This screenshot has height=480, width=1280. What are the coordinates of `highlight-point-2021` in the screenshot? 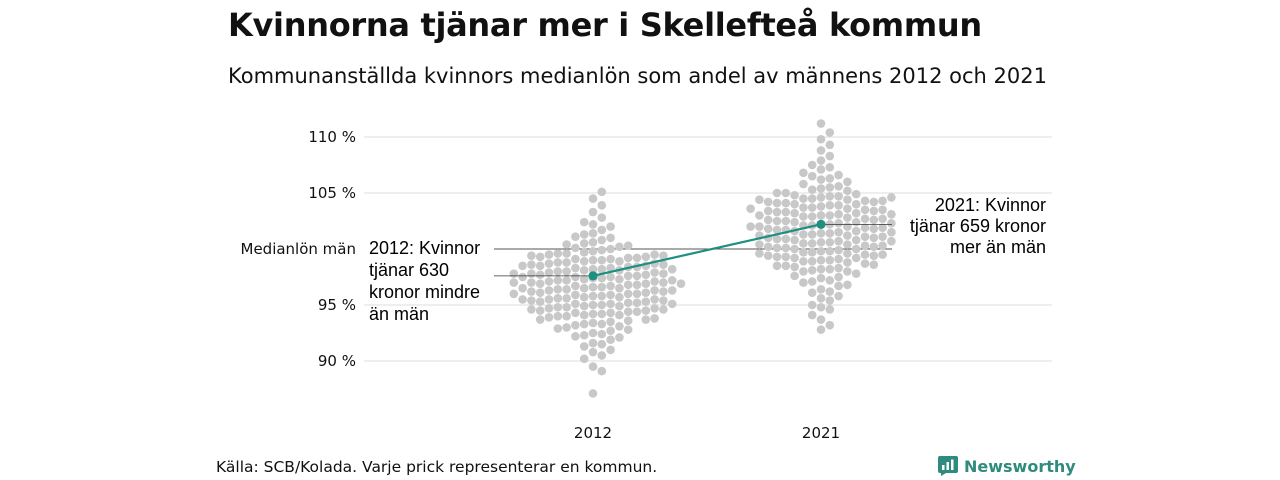 It's located at (821, 224).